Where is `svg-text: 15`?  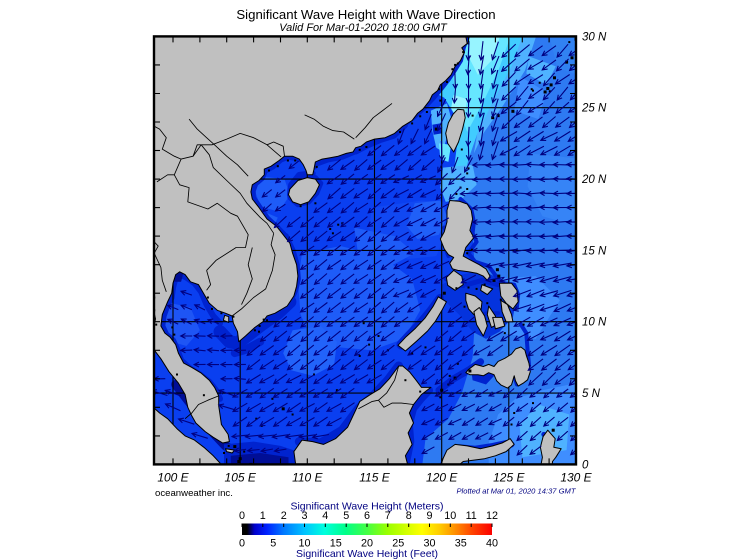
svg-text: 15 is located at coordinates (336, 544).